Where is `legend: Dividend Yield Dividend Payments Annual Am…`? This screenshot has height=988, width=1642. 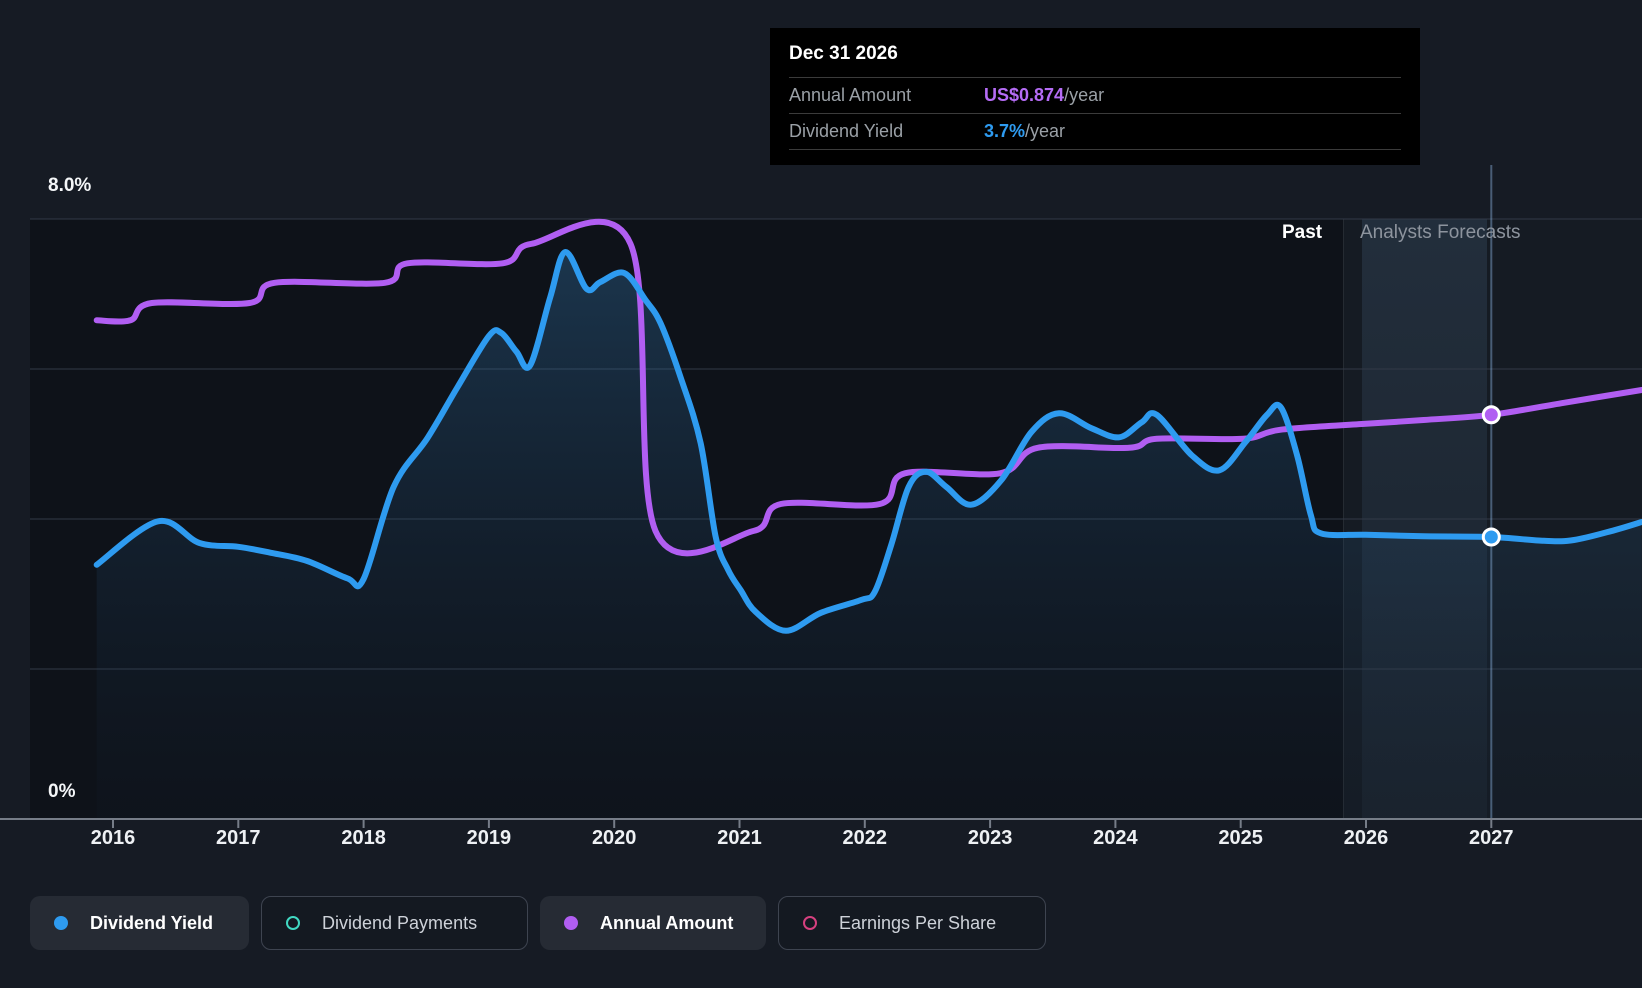
legend: Dividend Yield Dividend Payments Annual Am… is located at coordinates (821, 924).